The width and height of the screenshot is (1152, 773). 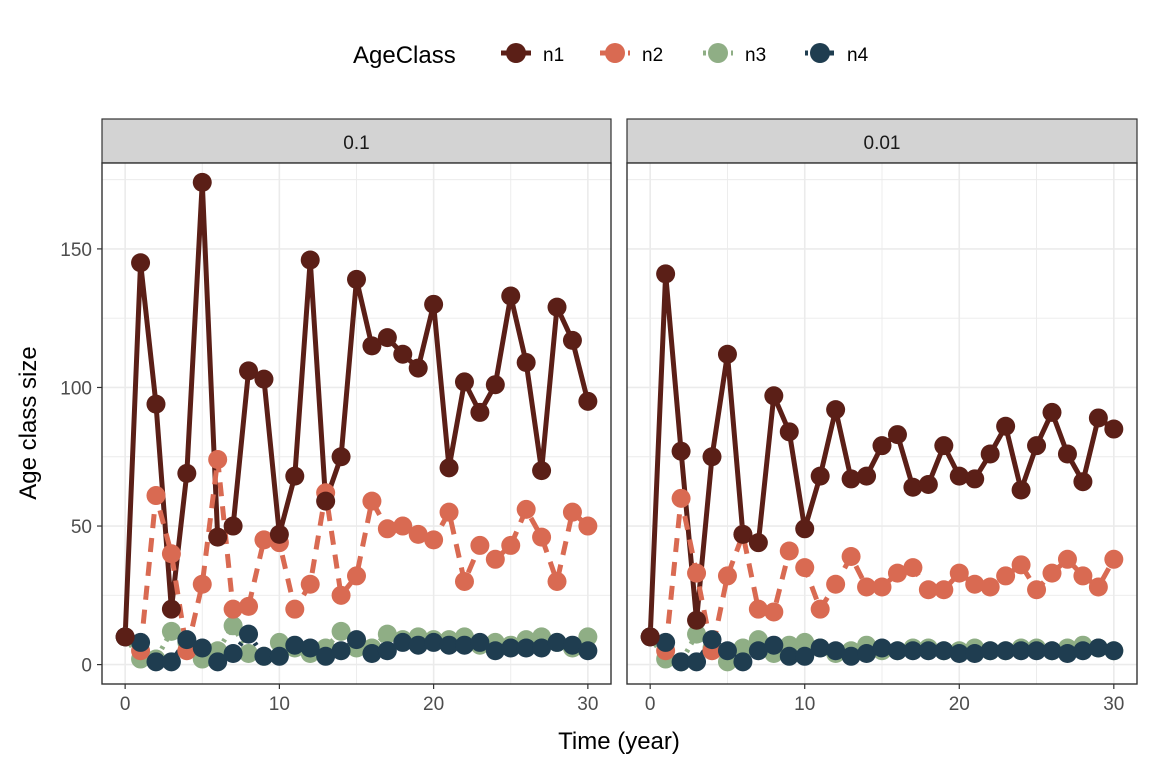 What do you see at coordinates (755, 55) in the screenshot?
I see `legend-label-n3: n3` at bounding box center [755, 55].